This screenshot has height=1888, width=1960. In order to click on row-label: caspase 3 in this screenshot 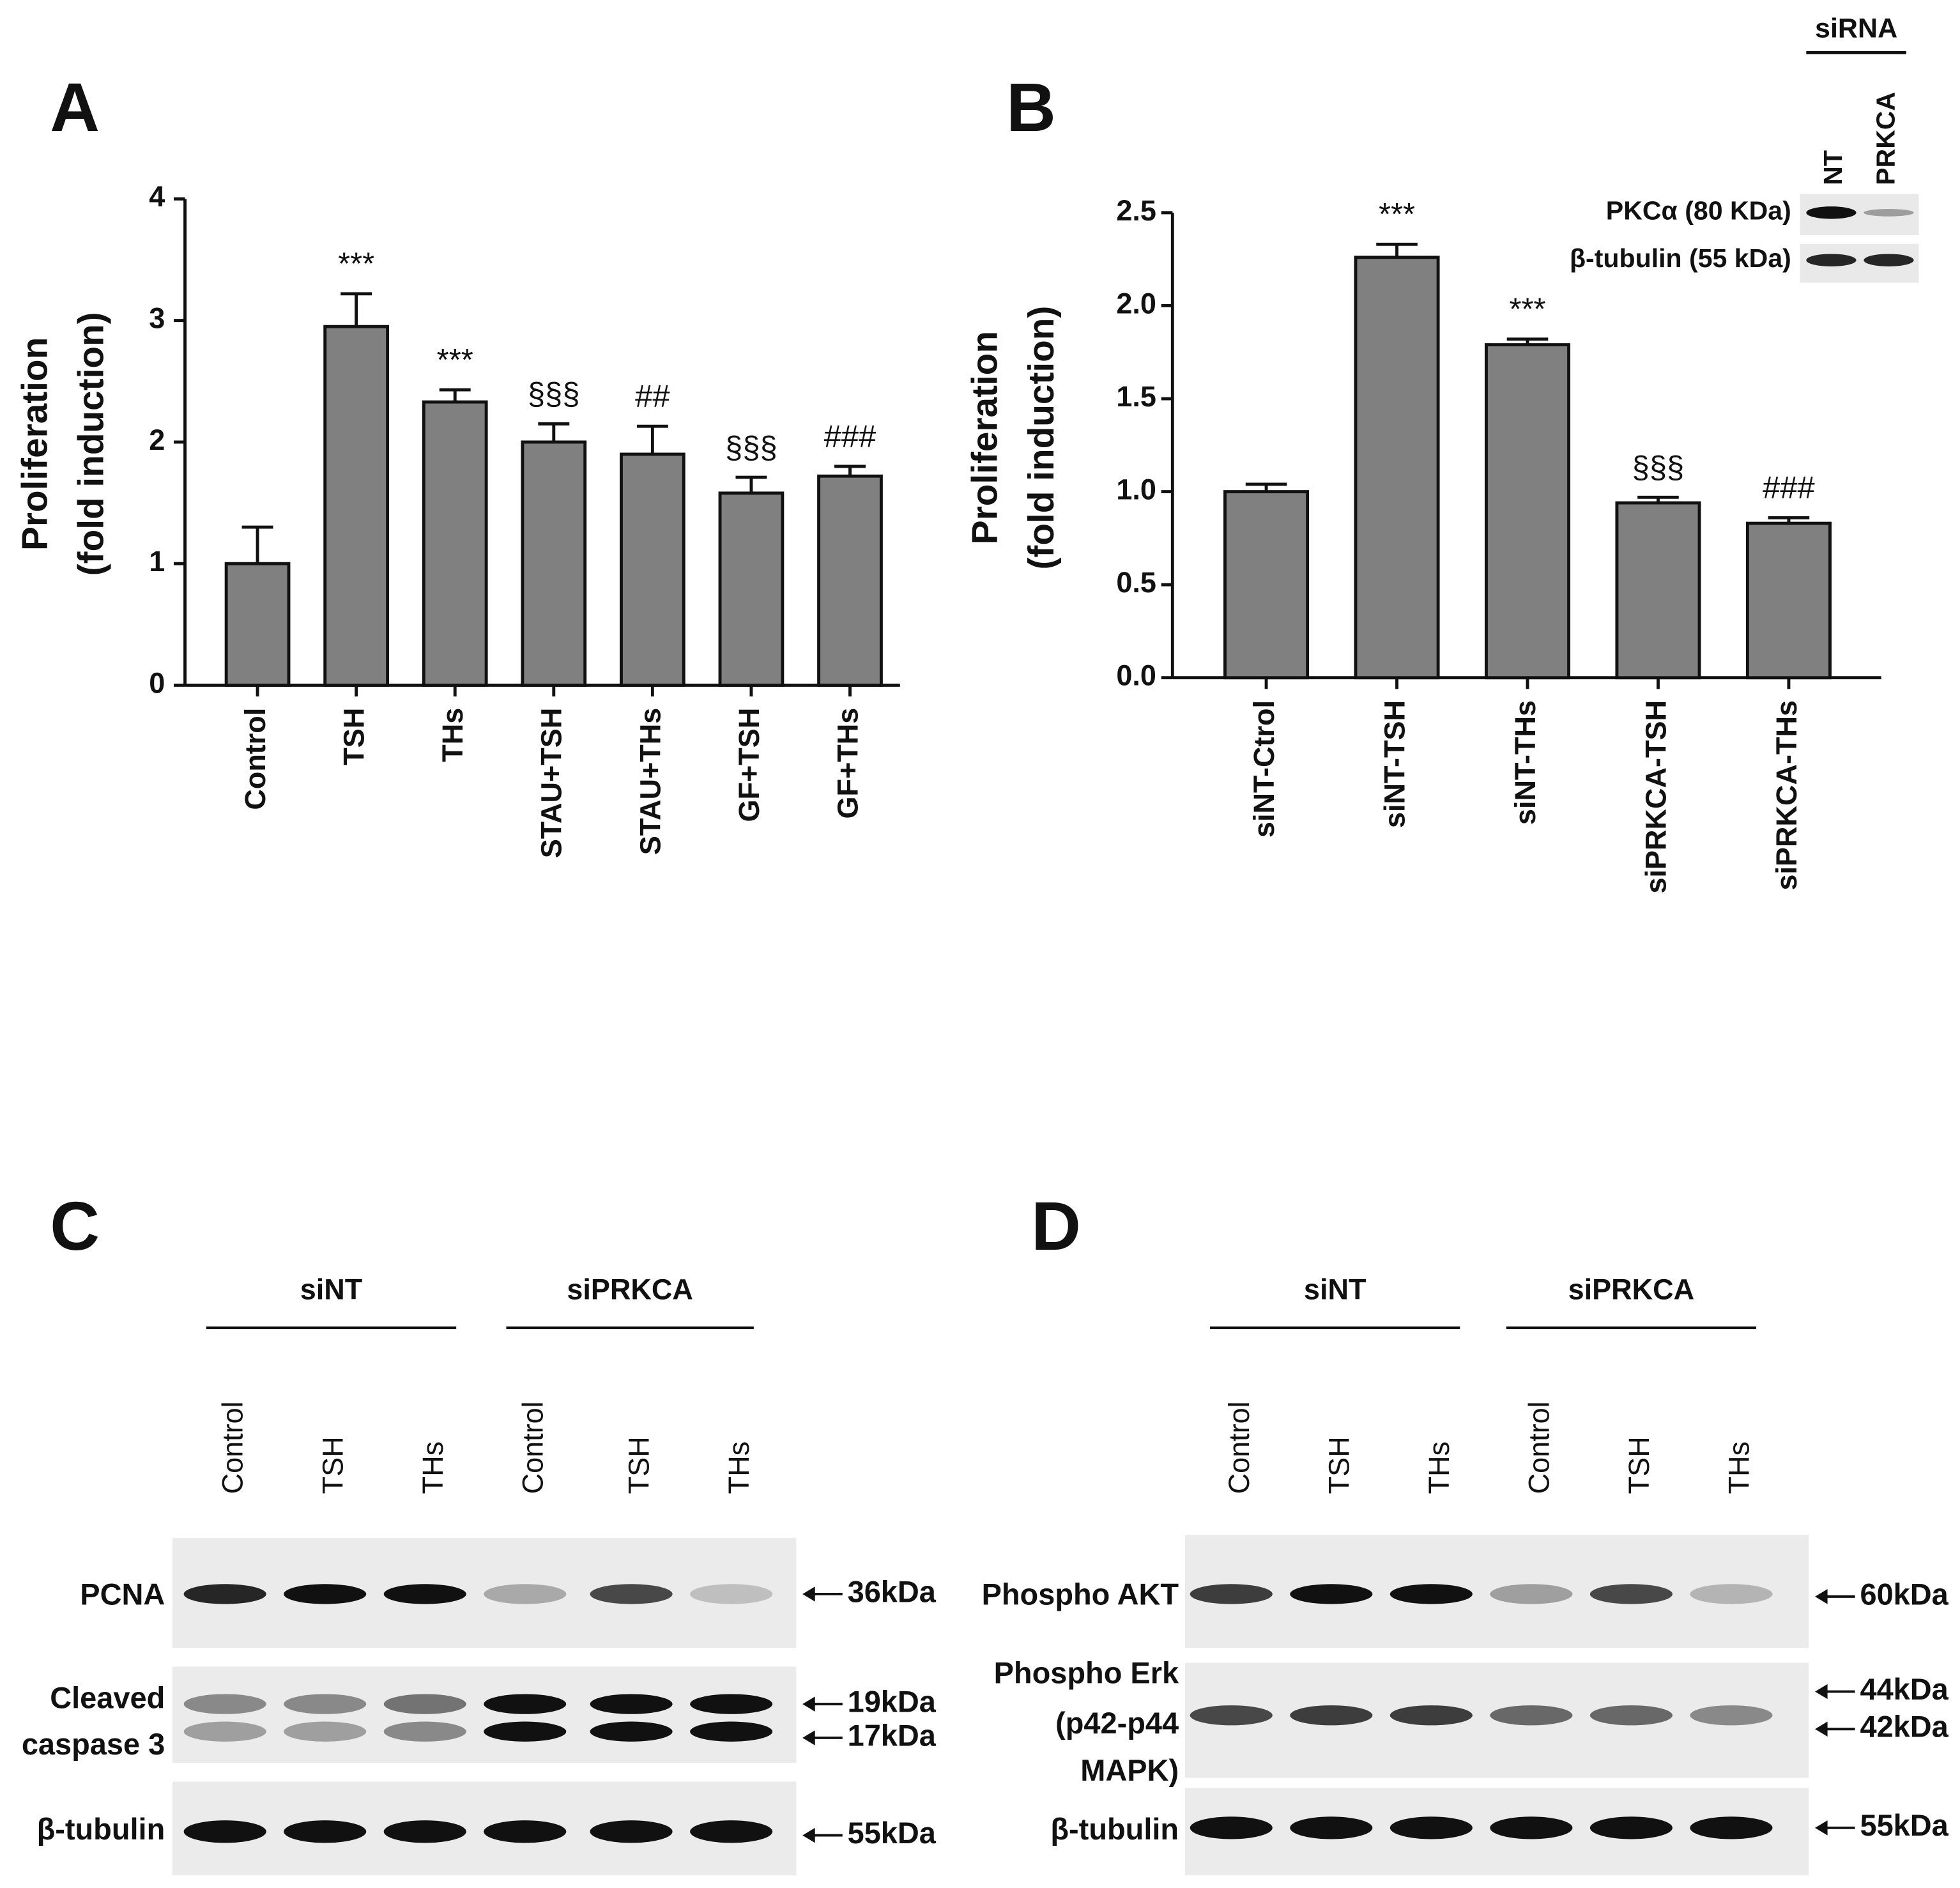, I will do `click(93, 1744)`.